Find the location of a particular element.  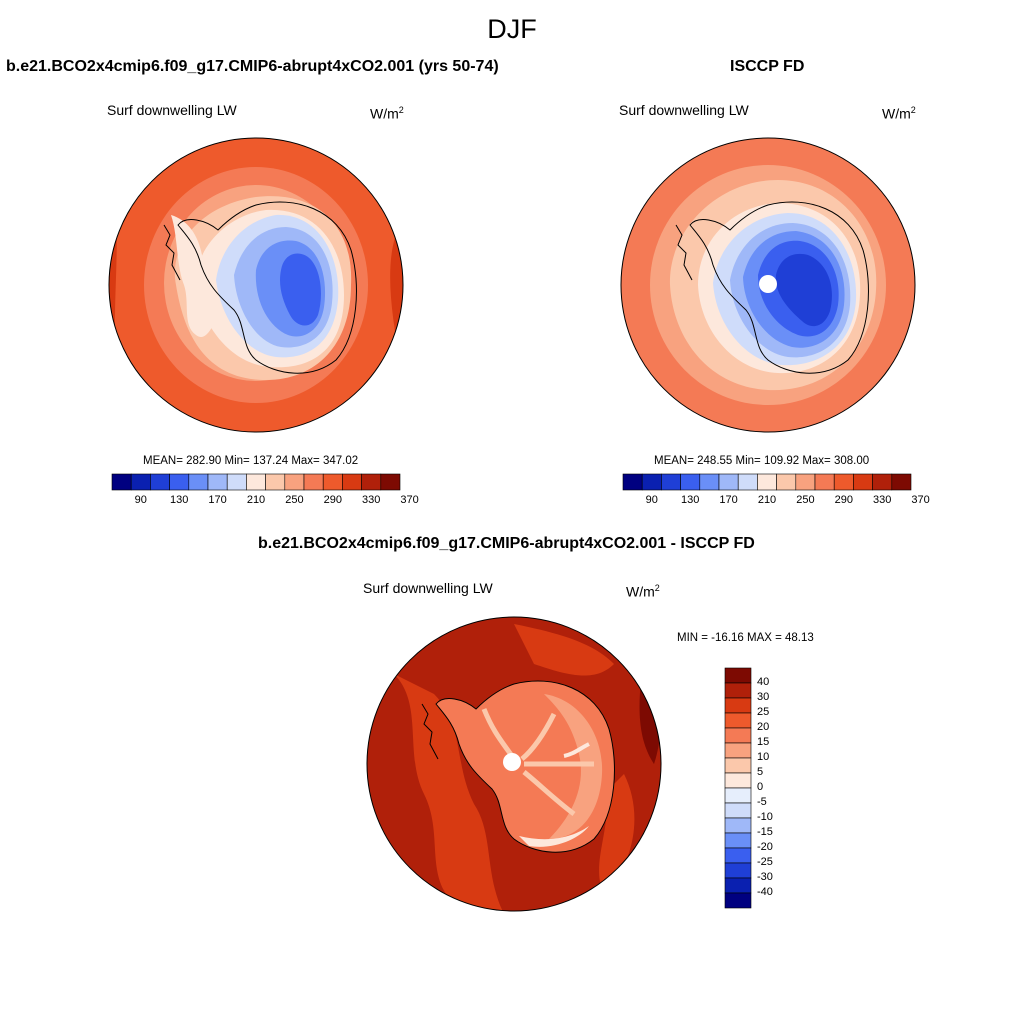

left-variable-label: Surf downwelling LW is located at coordinates (172, 110).